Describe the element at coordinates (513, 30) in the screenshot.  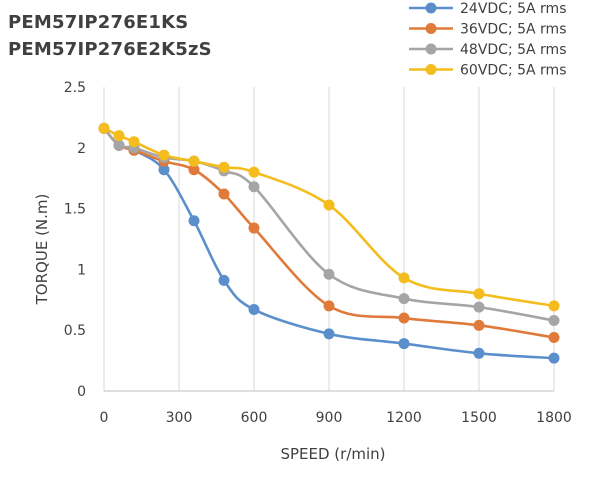
I see `legend-entry-label: 36VDC; 5A rms` at that location.